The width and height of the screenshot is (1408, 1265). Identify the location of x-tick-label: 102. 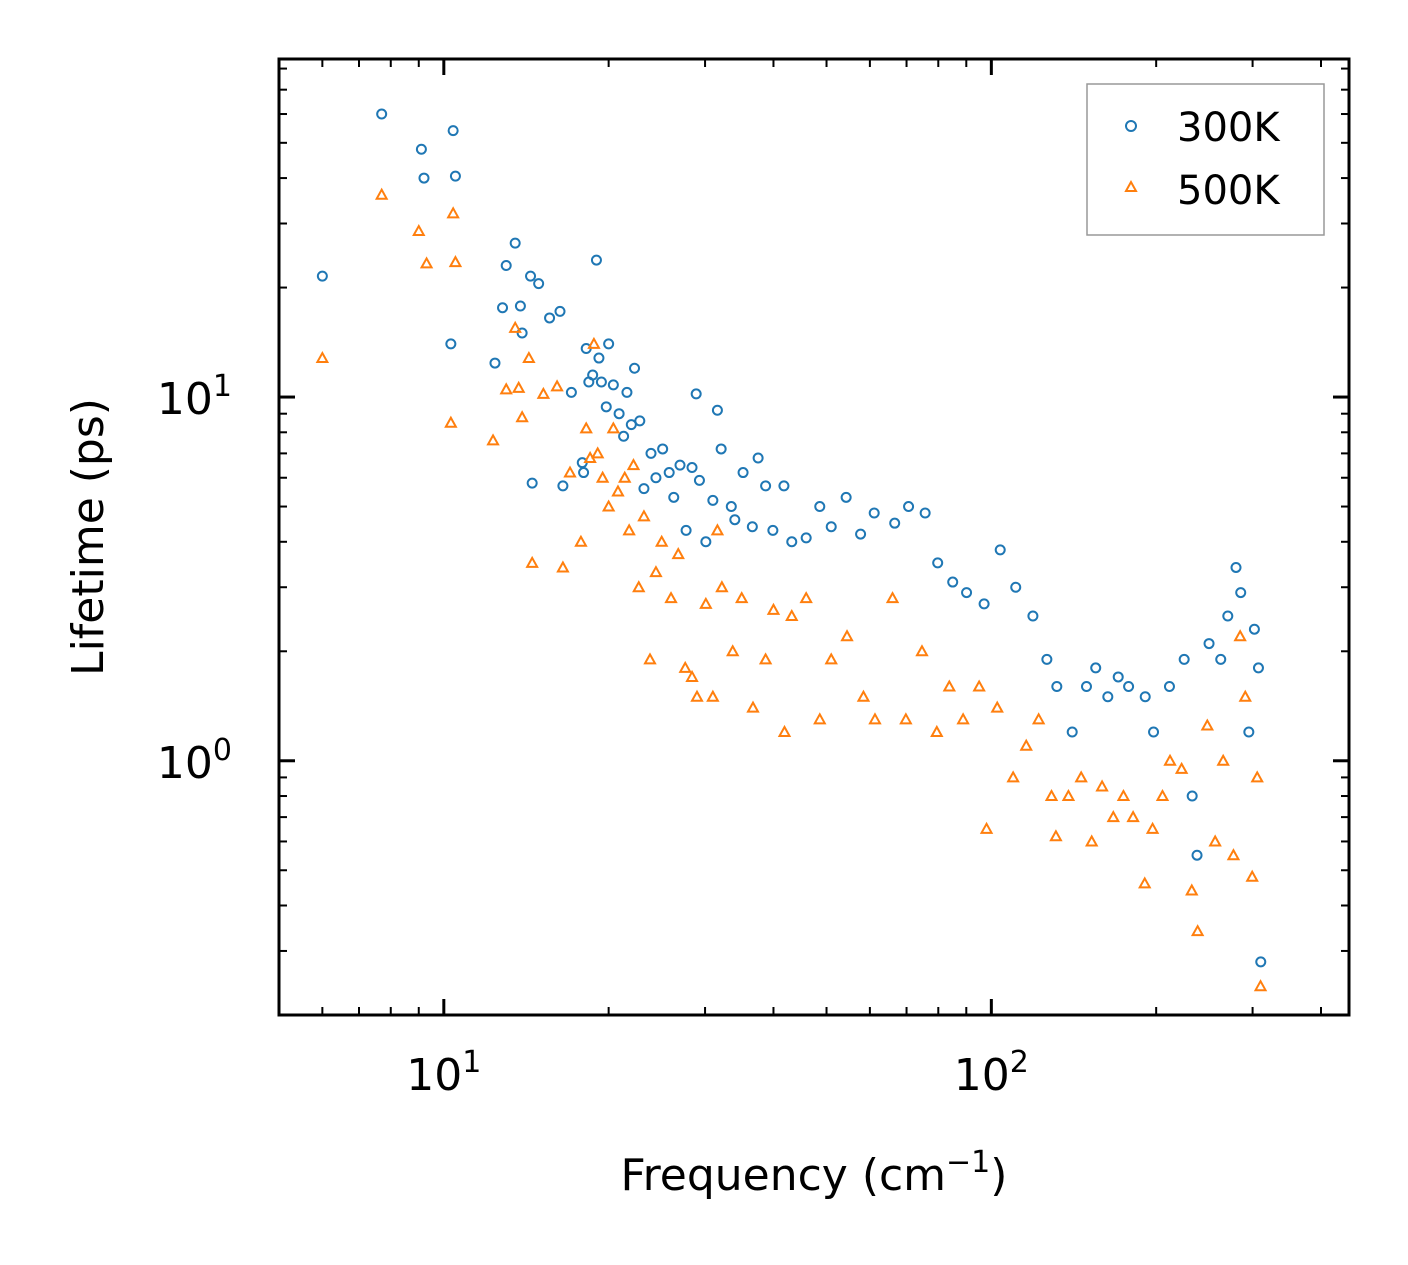
(991, 1073).